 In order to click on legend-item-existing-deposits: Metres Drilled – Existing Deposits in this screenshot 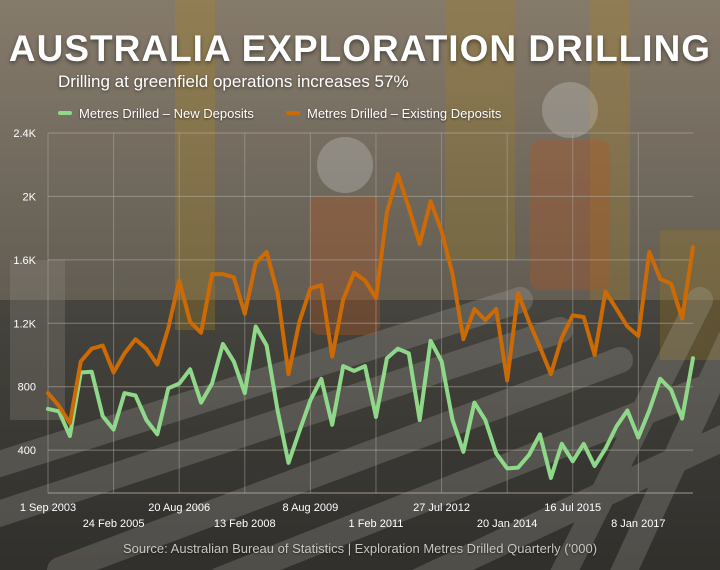, I will do `click(393, 113)`.